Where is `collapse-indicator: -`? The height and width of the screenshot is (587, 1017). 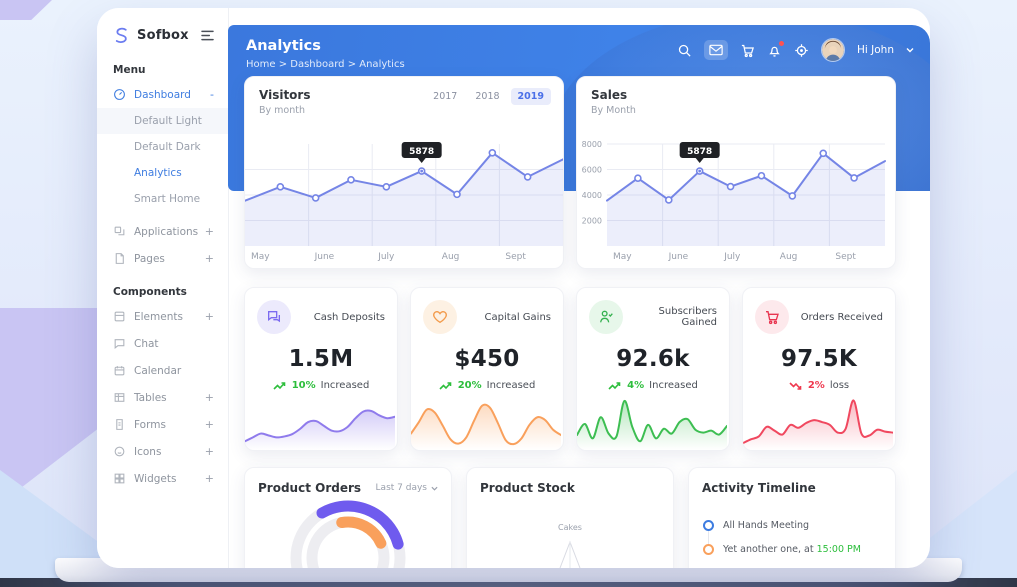
collapse-indicator: - is located at coordinates (212, 94).